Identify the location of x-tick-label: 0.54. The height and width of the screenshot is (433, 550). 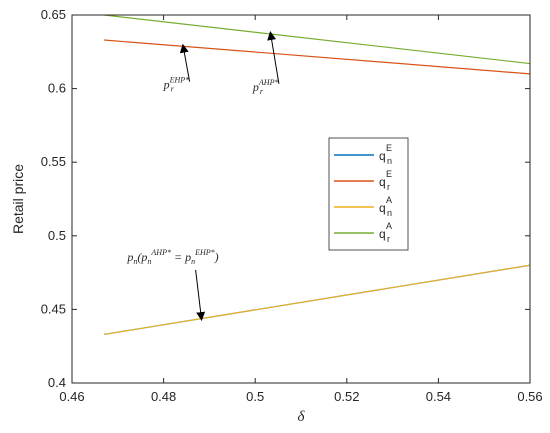
(438, 396).